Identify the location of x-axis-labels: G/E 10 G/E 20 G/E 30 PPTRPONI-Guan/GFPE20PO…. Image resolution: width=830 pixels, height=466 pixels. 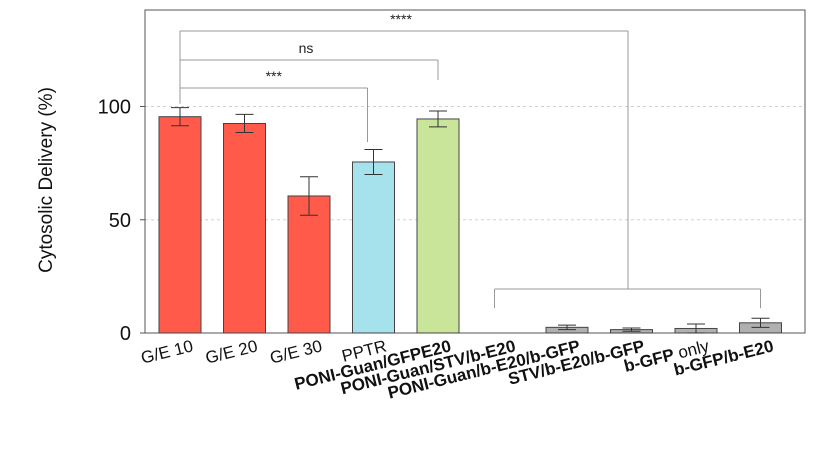
(457, 369).